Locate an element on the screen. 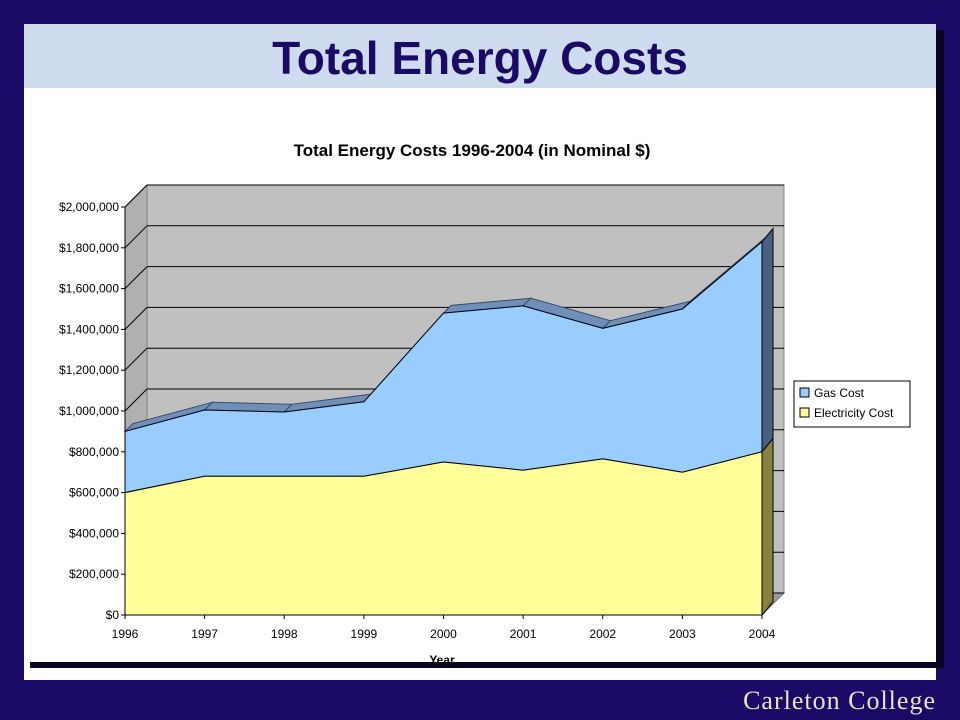  x-tick-label: 2000 is located at coordinates (443, 634).